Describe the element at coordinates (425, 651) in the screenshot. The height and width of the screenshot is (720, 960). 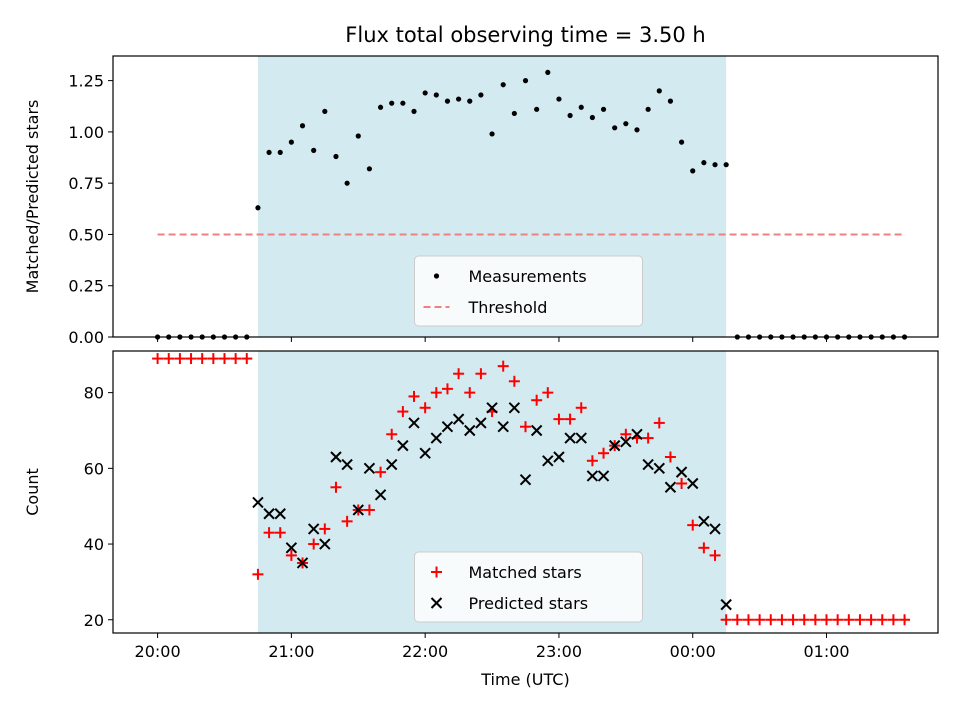
I see `x-tick-label: 22:00` at that location.